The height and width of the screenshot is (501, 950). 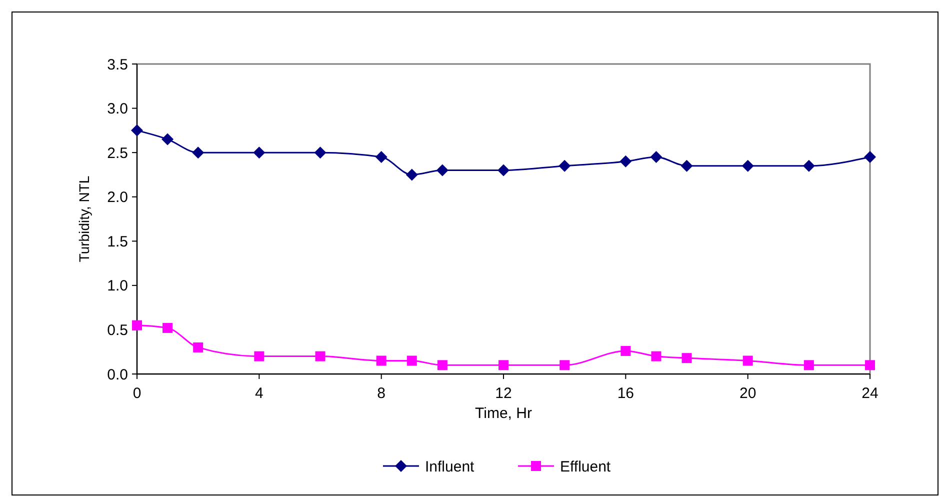 I want to click on y-tick-label: 0.0, so click(x=117, y=375).